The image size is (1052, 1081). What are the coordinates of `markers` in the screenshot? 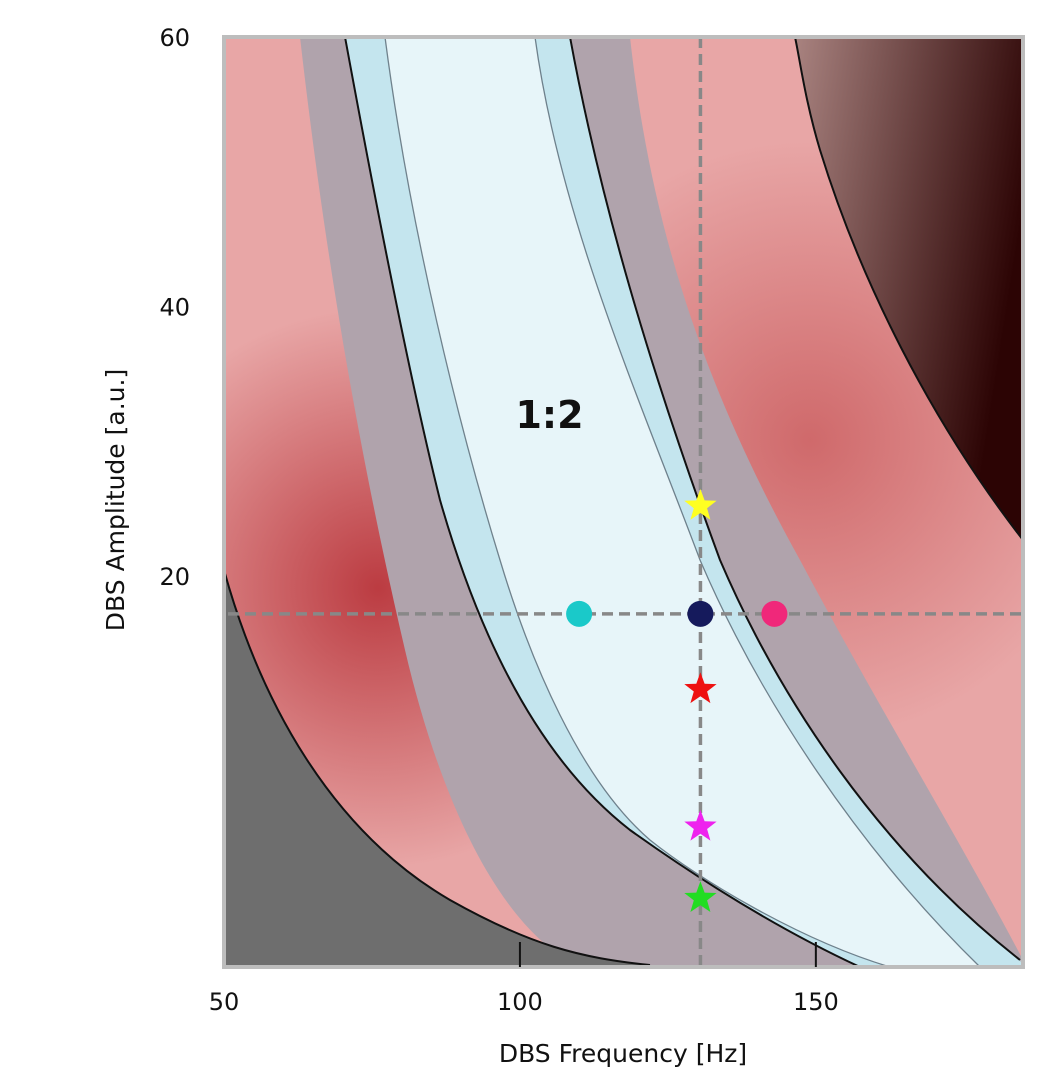 It's located at (677, 700).